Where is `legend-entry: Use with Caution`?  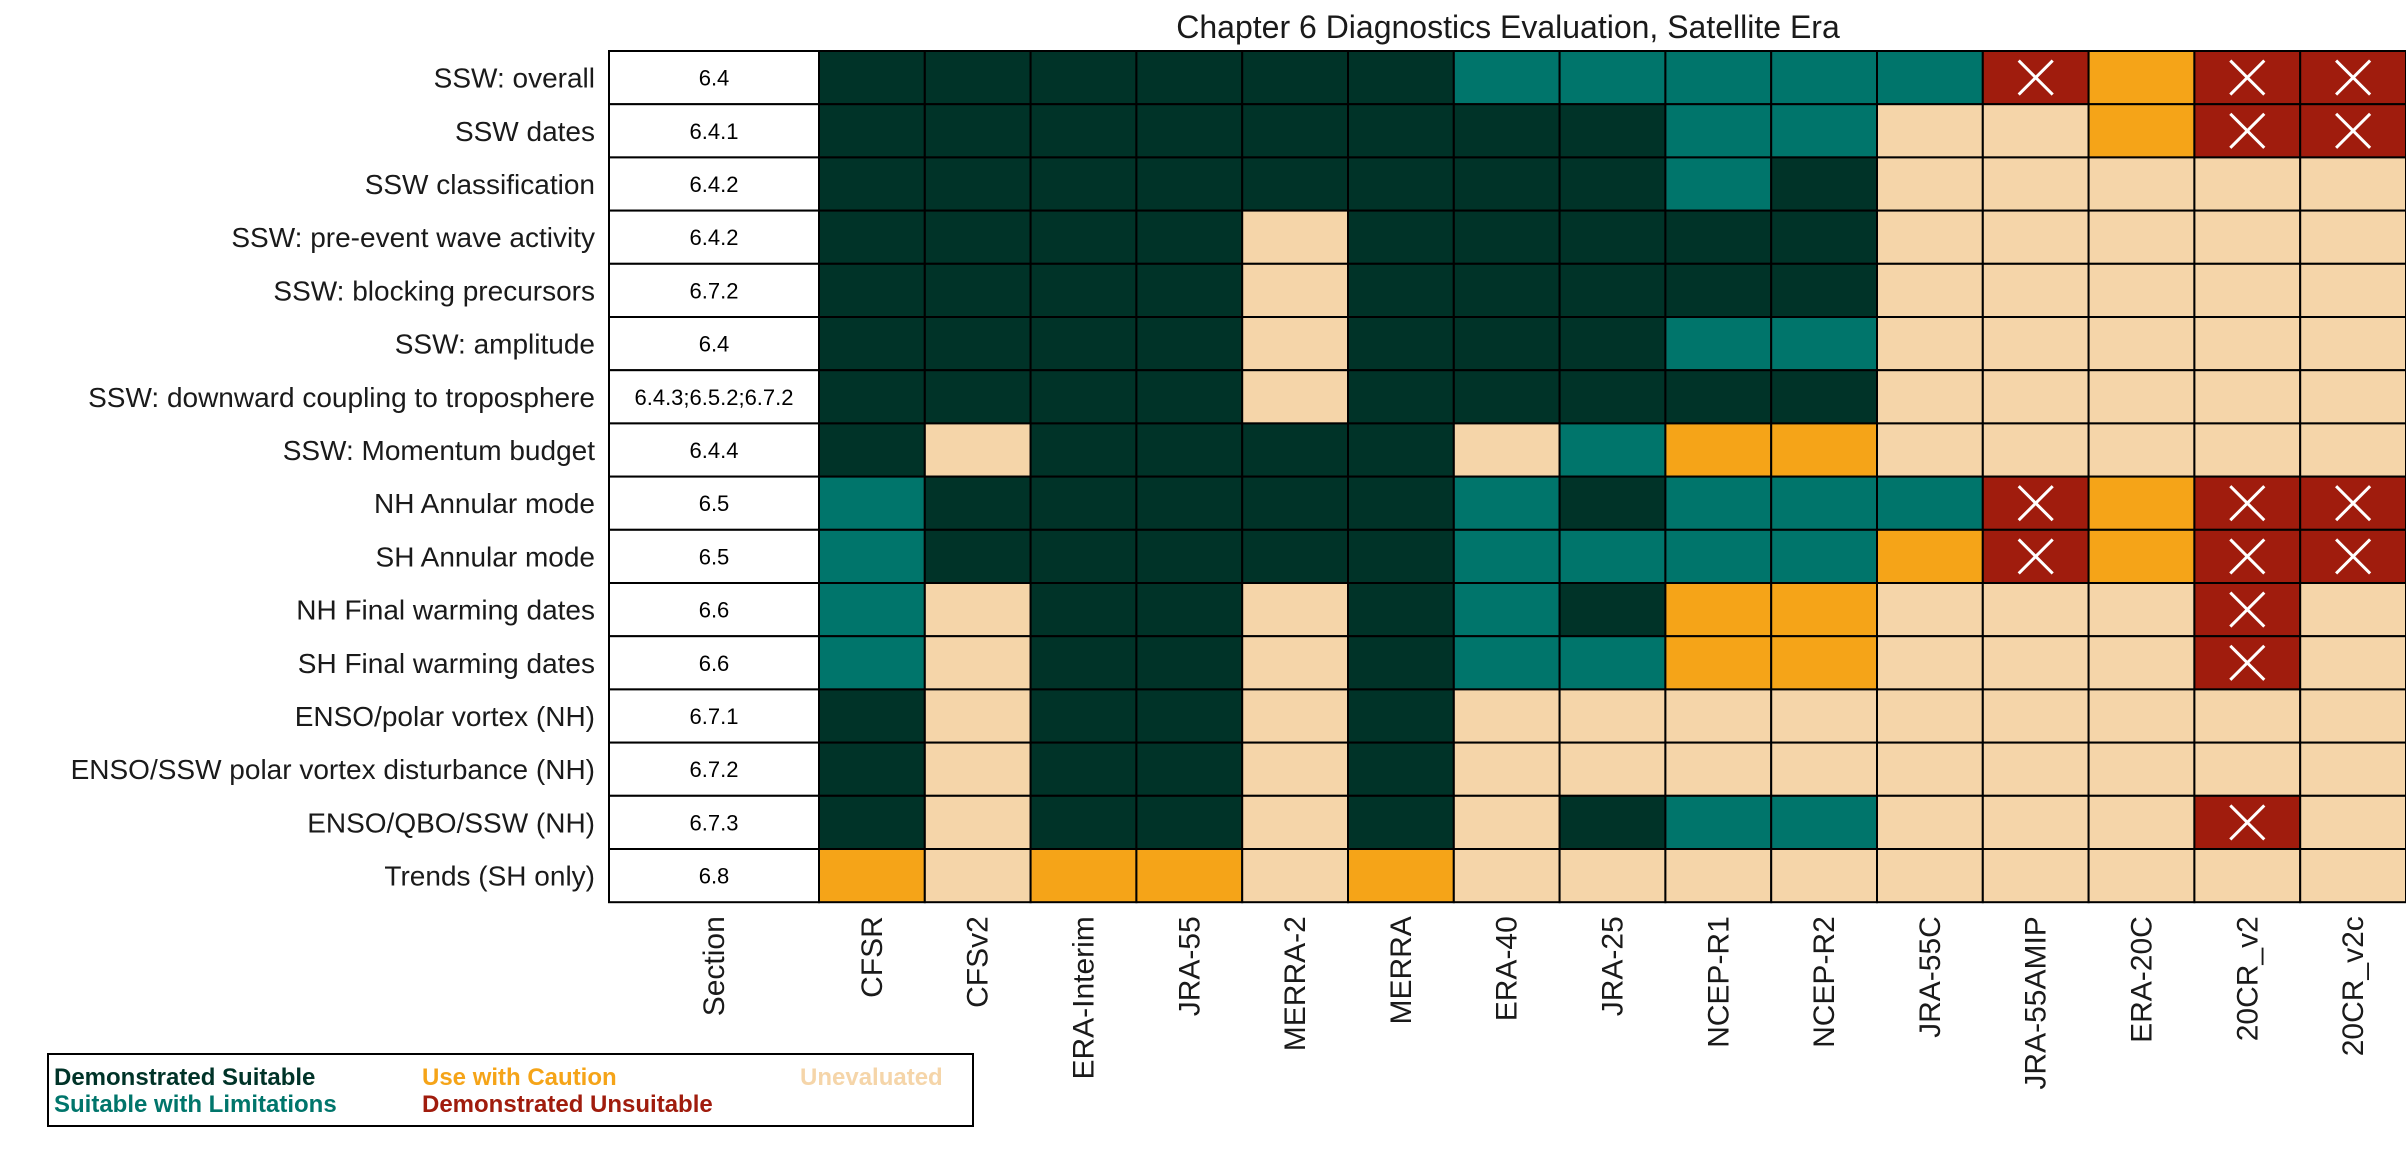 legend-entry: Use with Caution is located at coordinates (519, 1077).